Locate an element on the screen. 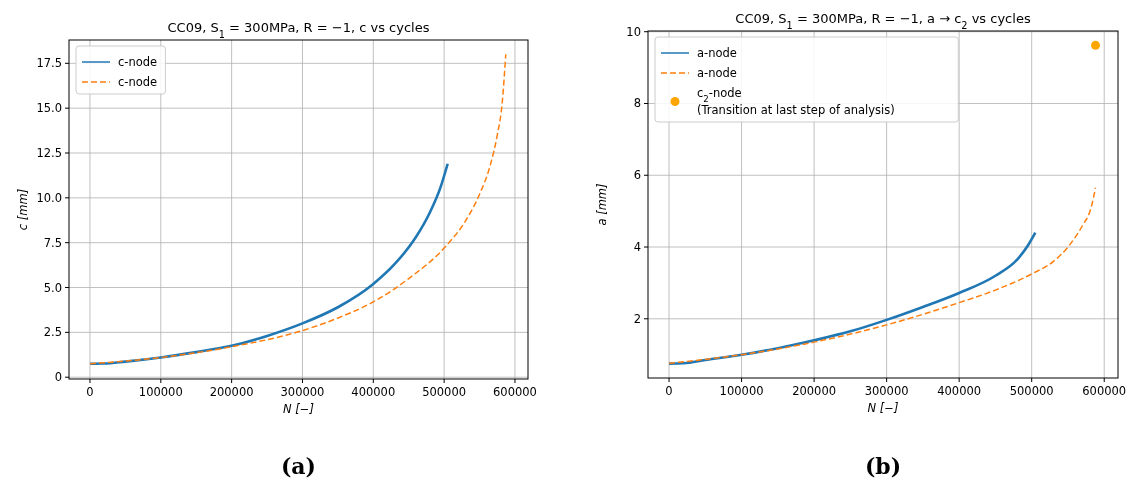  y-tick-label: 10 is located at coordinates (633, 31).